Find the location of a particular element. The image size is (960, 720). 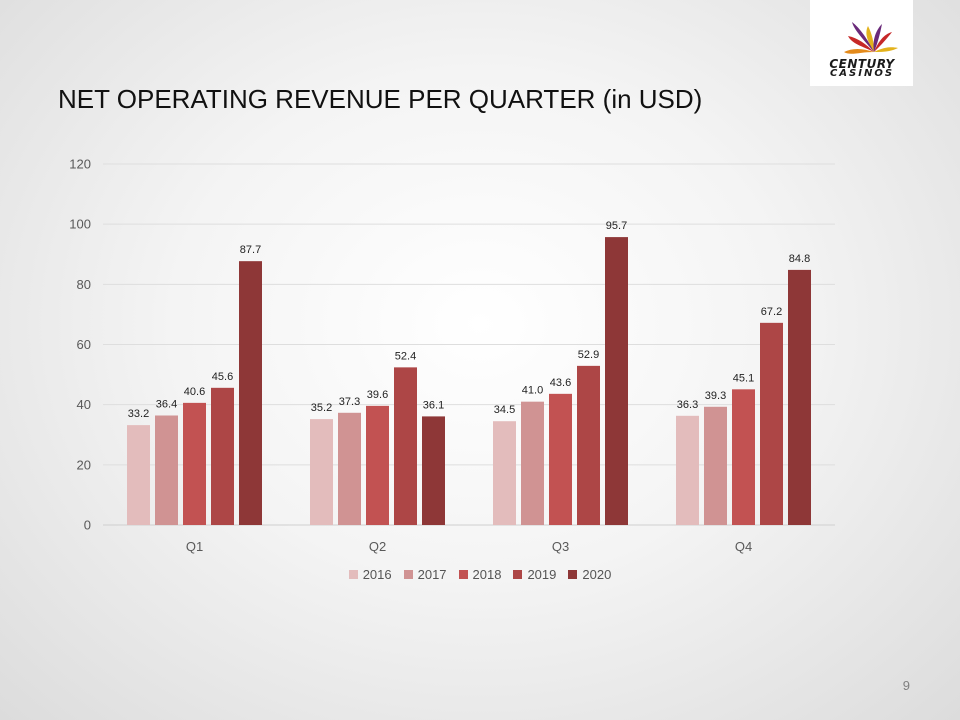

y-tick-label: 60 is located at coordinates (84, 344).